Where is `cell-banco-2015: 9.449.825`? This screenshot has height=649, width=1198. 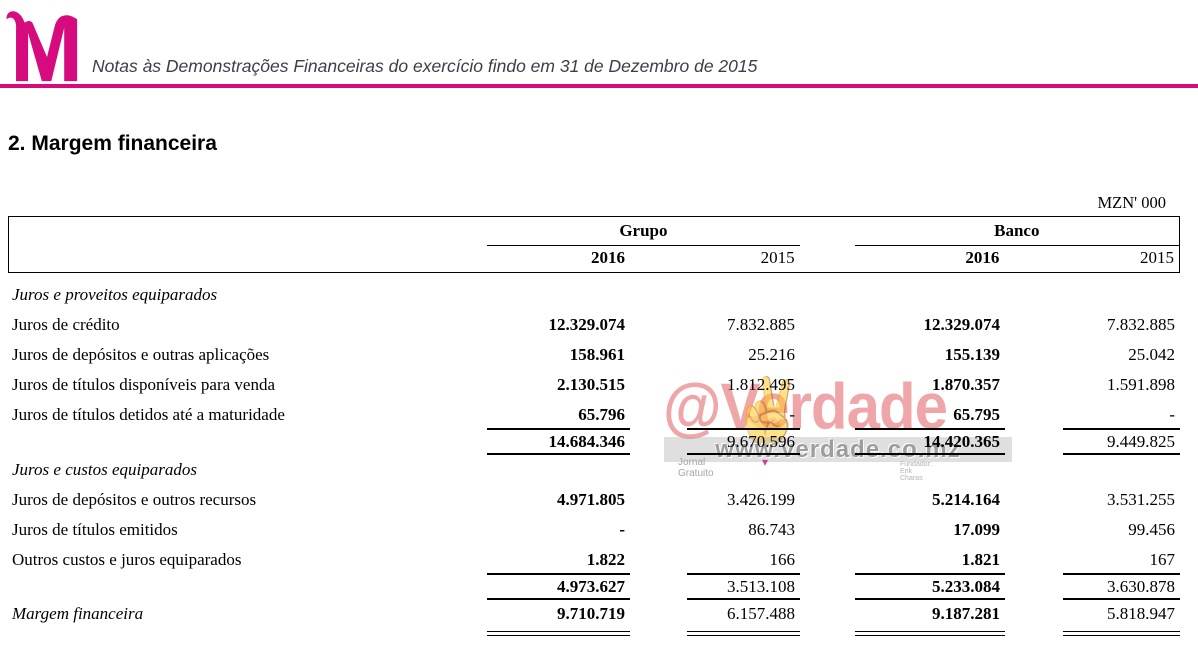 cell-banco-2015: 9.449.825 is located at coordinates (1121, 442).